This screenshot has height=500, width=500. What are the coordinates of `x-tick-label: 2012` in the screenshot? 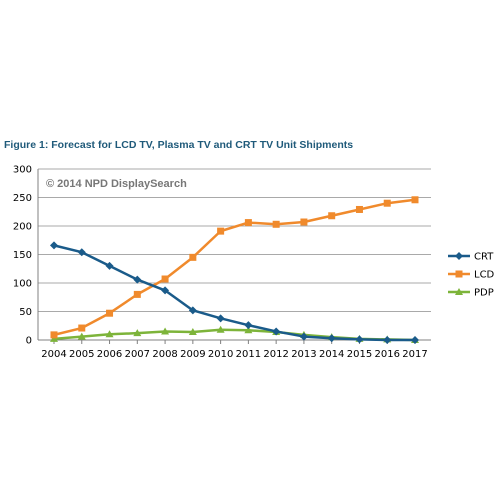 It's located at (275, 354).